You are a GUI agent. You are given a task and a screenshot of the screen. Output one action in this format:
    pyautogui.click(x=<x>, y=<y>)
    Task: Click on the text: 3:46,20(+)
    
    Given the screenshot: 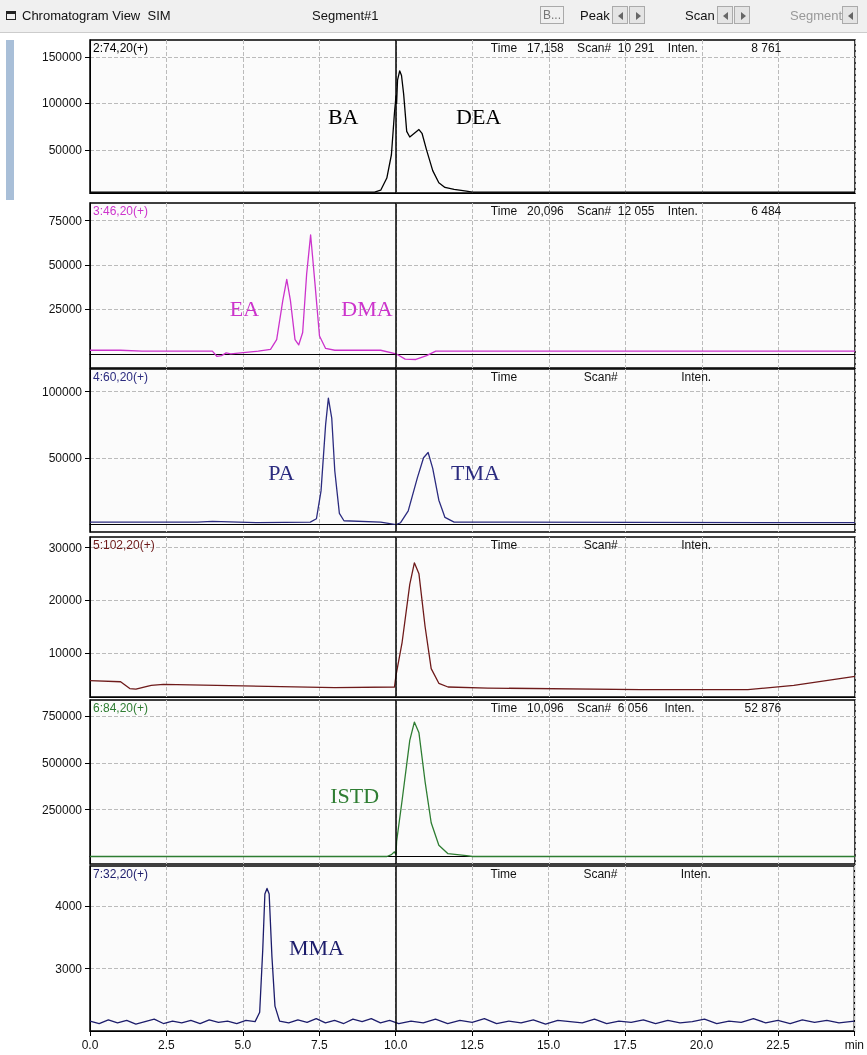 What is the action you would take?
    pyautogui.click(x=121, y=211)
    